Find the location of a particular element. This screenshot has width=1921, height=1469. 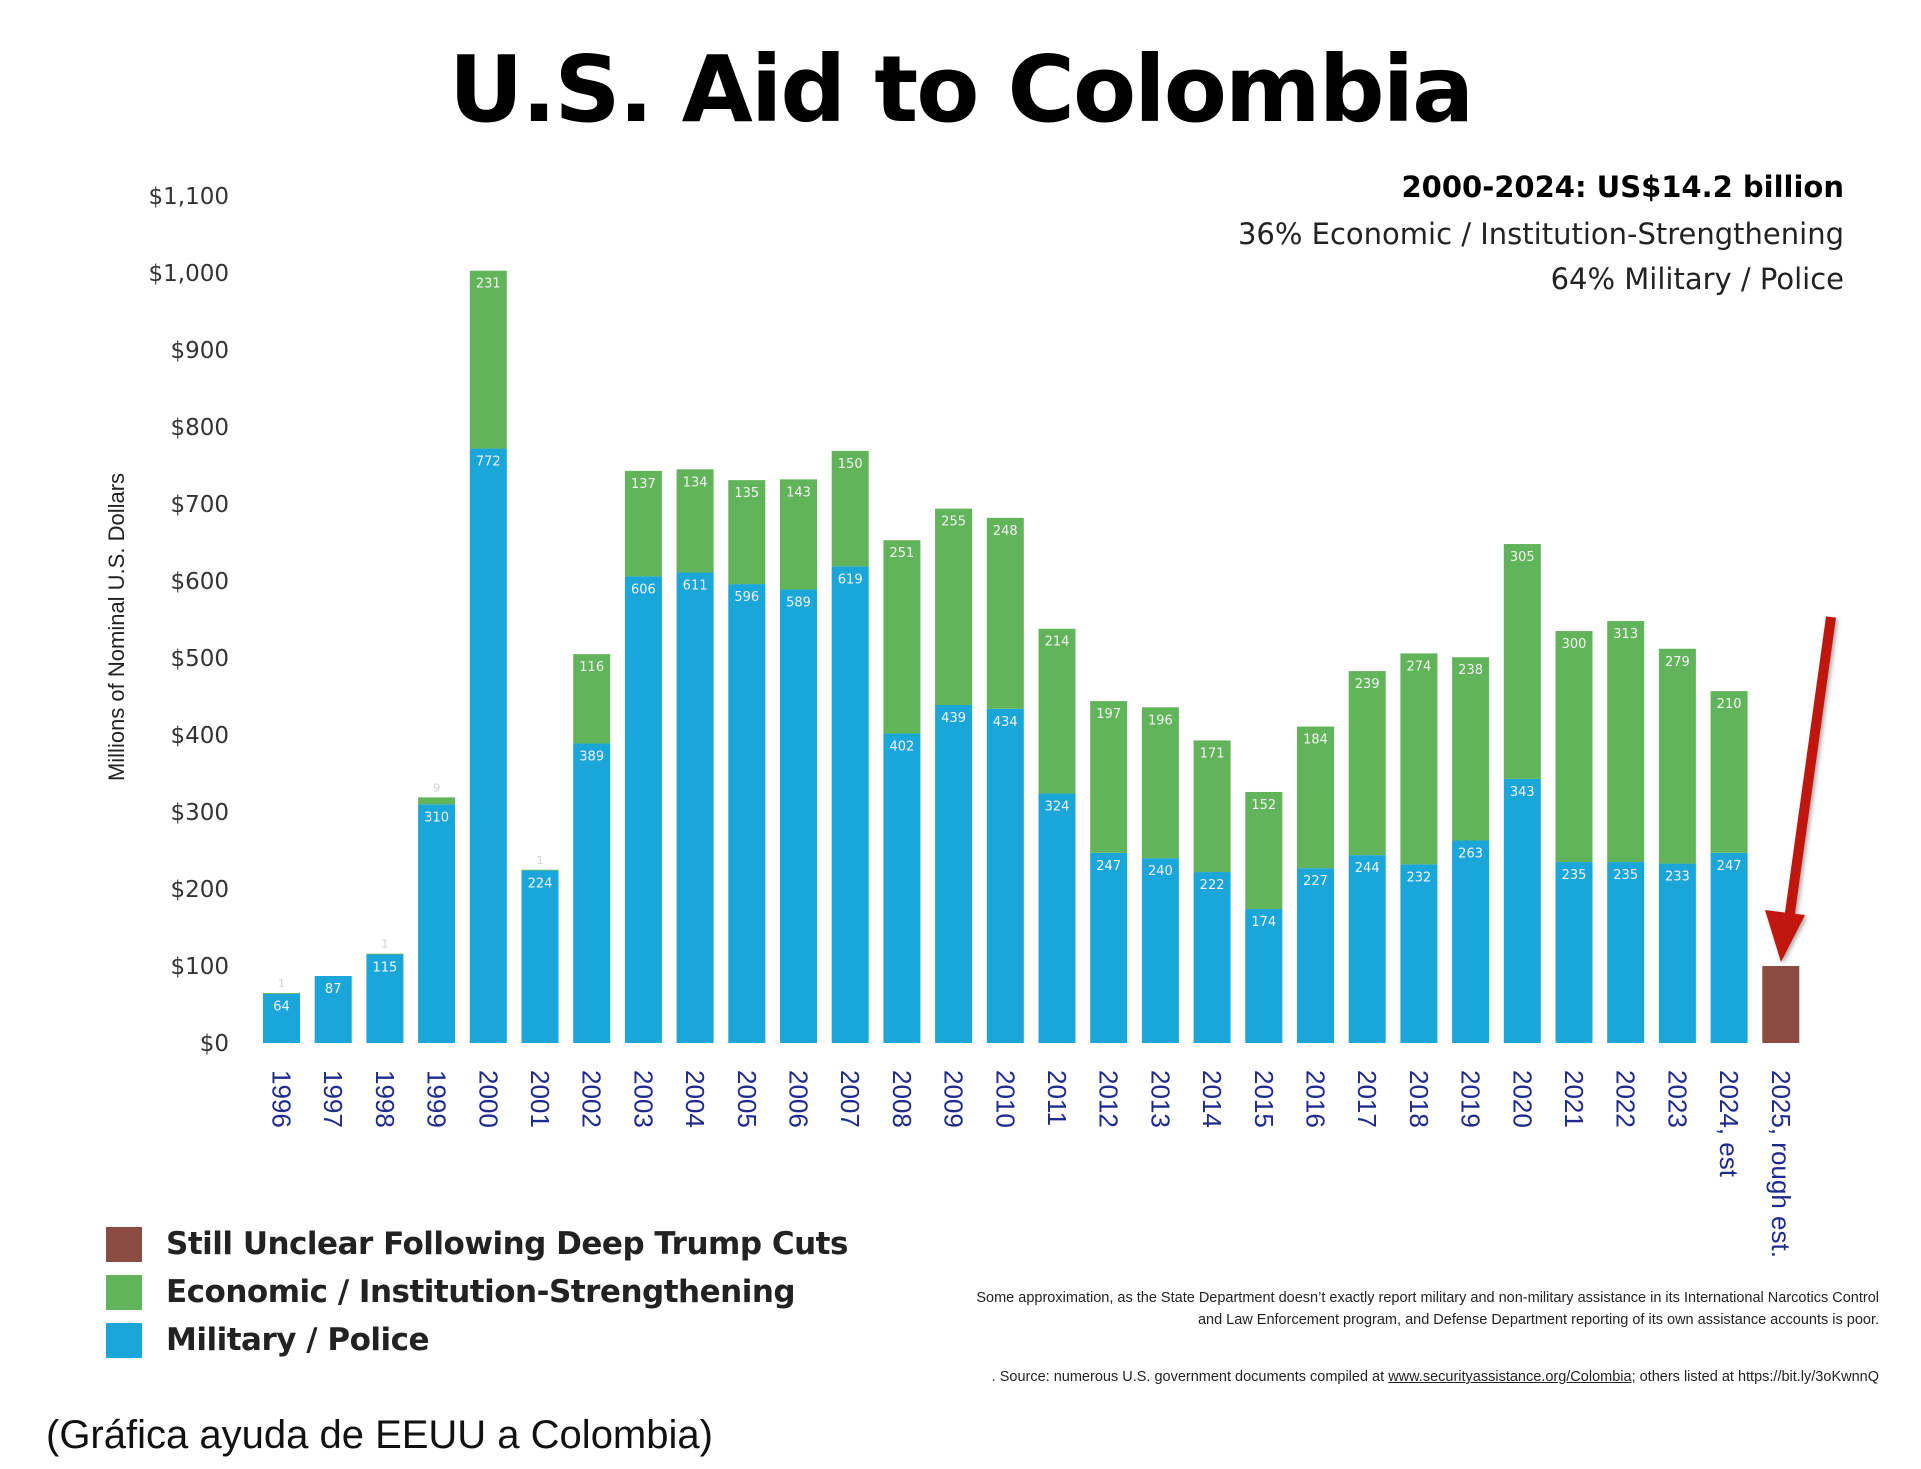

bar-label-military: 263 is located at coordinates (1470, 853).